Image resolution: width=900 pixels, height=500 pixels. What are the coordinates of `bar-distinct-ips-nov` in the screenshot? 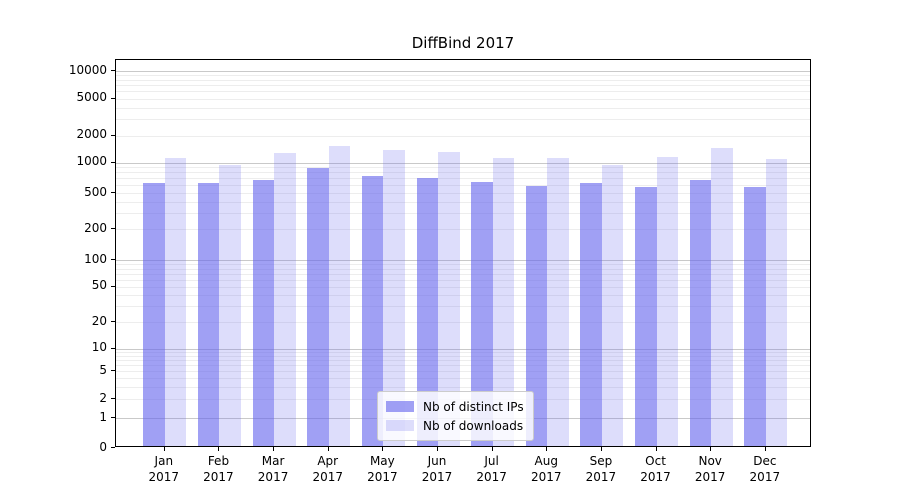 It's located at (700, 313).